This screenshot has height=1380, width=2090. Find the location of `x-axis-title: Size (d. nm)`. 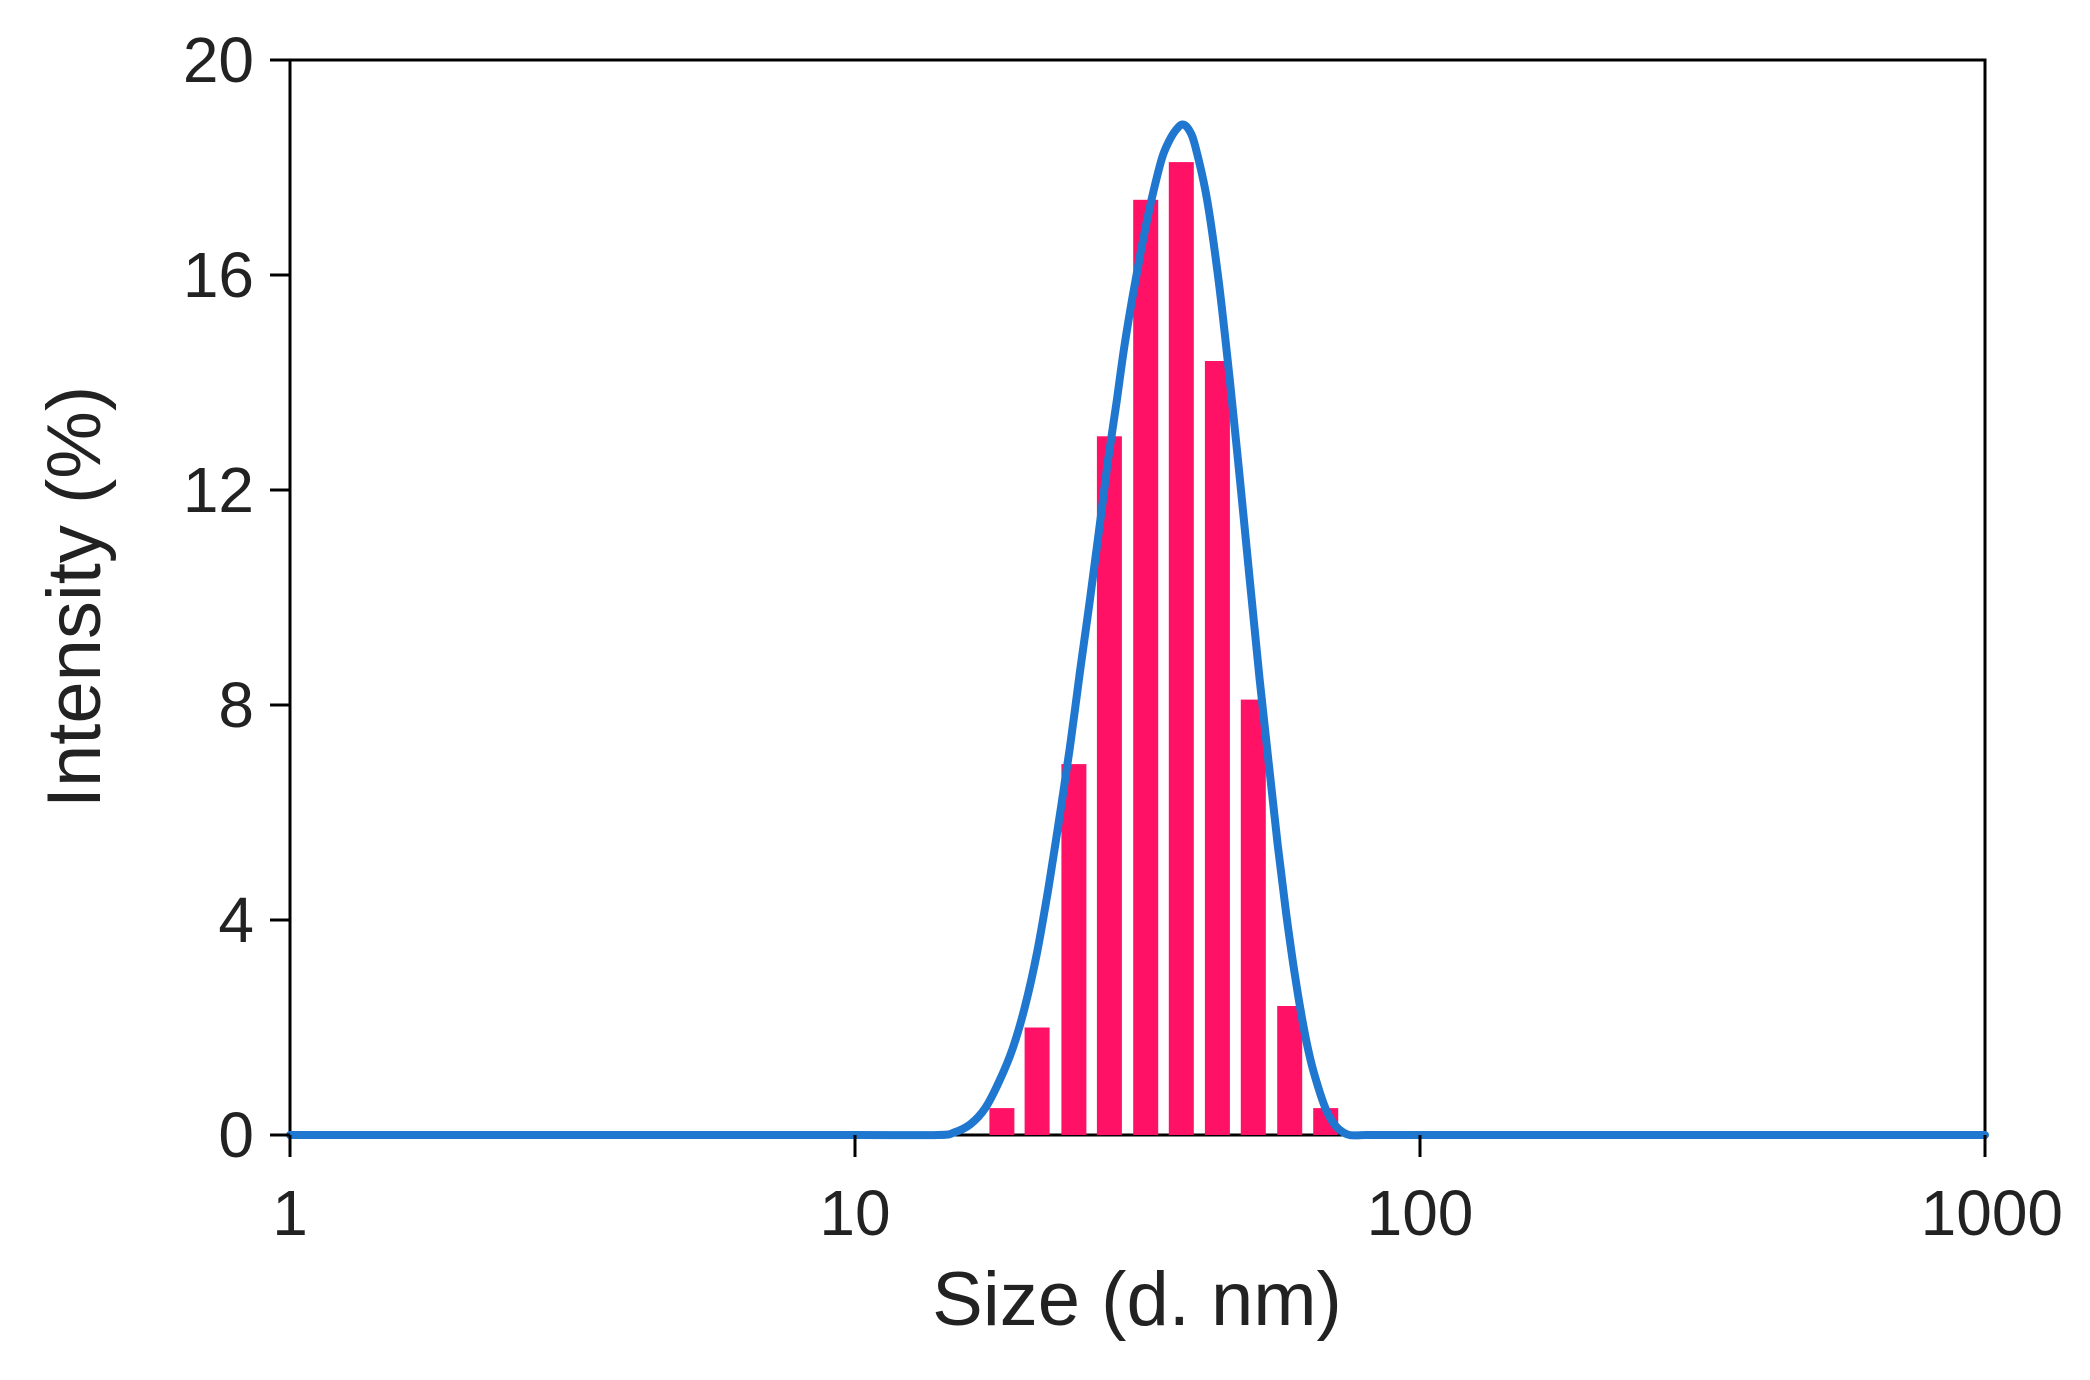

x-axis-title: Size (d. nm) is located at coordinates (1137, 1299).